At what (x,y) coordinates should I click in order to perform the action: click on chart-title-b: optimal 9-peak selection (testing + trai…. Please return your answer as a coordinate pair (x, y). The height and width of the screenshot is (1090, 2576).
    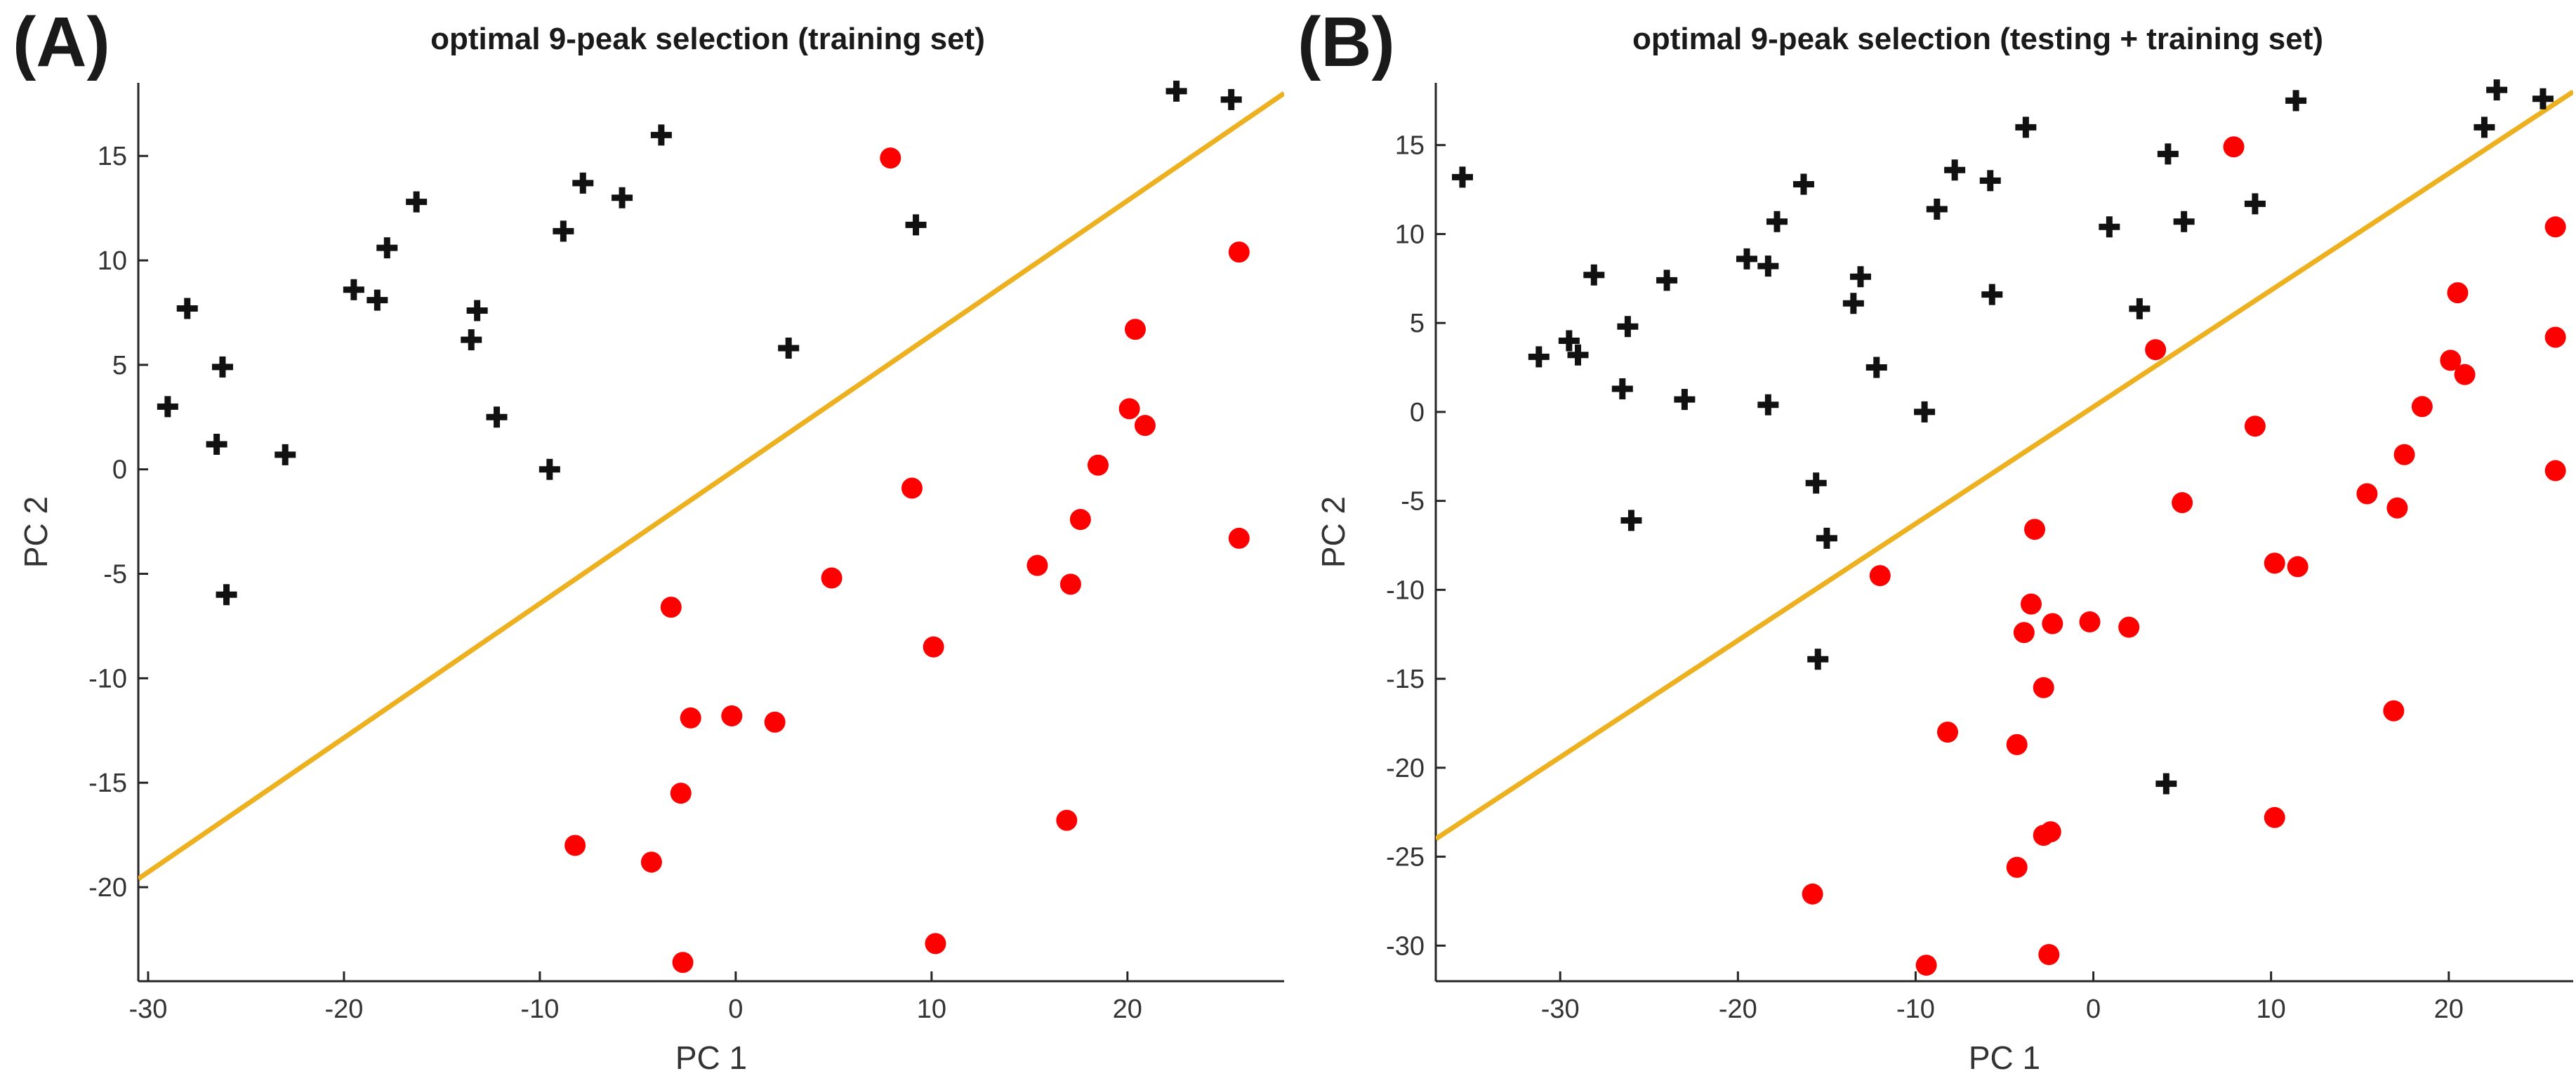
    Looking at the image, I should click on (1977, 39).